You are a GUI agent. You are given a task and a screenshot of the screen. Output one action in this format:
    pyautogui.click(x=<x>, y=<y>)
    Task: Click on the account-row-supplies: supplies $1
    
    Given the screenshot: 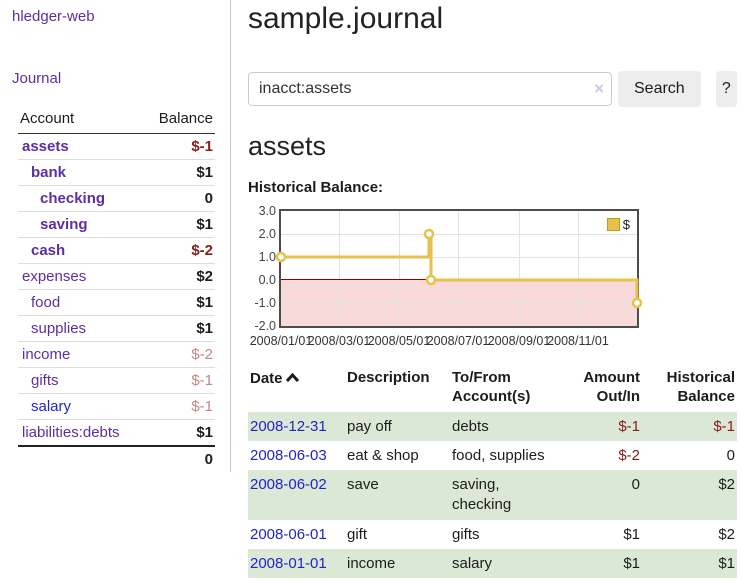 What is the action you would take?
    pyautogui.click(x=116, y=328)
    